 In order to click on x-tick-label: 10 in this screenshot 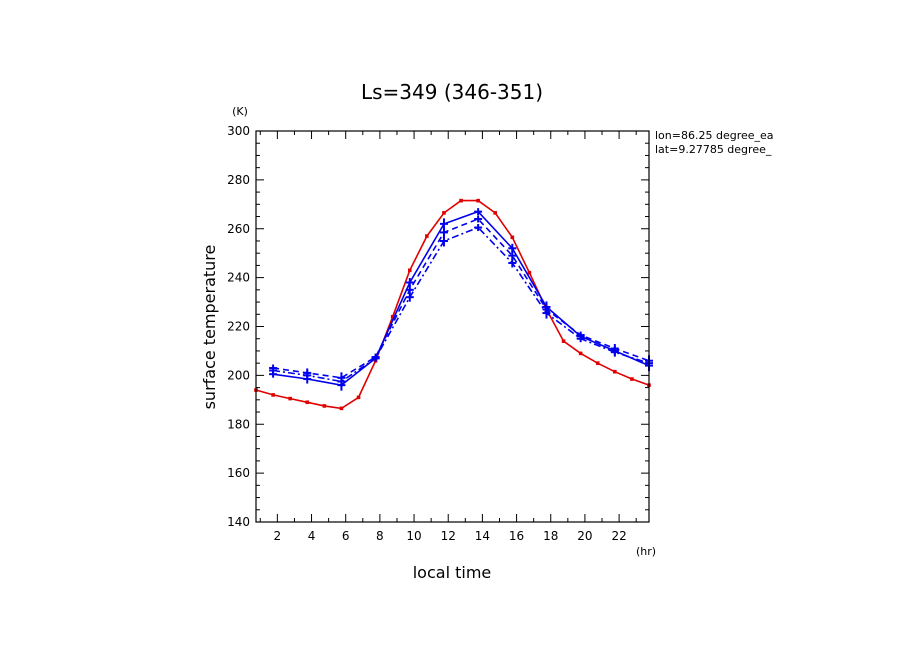, I will do `click(413, 536)`.